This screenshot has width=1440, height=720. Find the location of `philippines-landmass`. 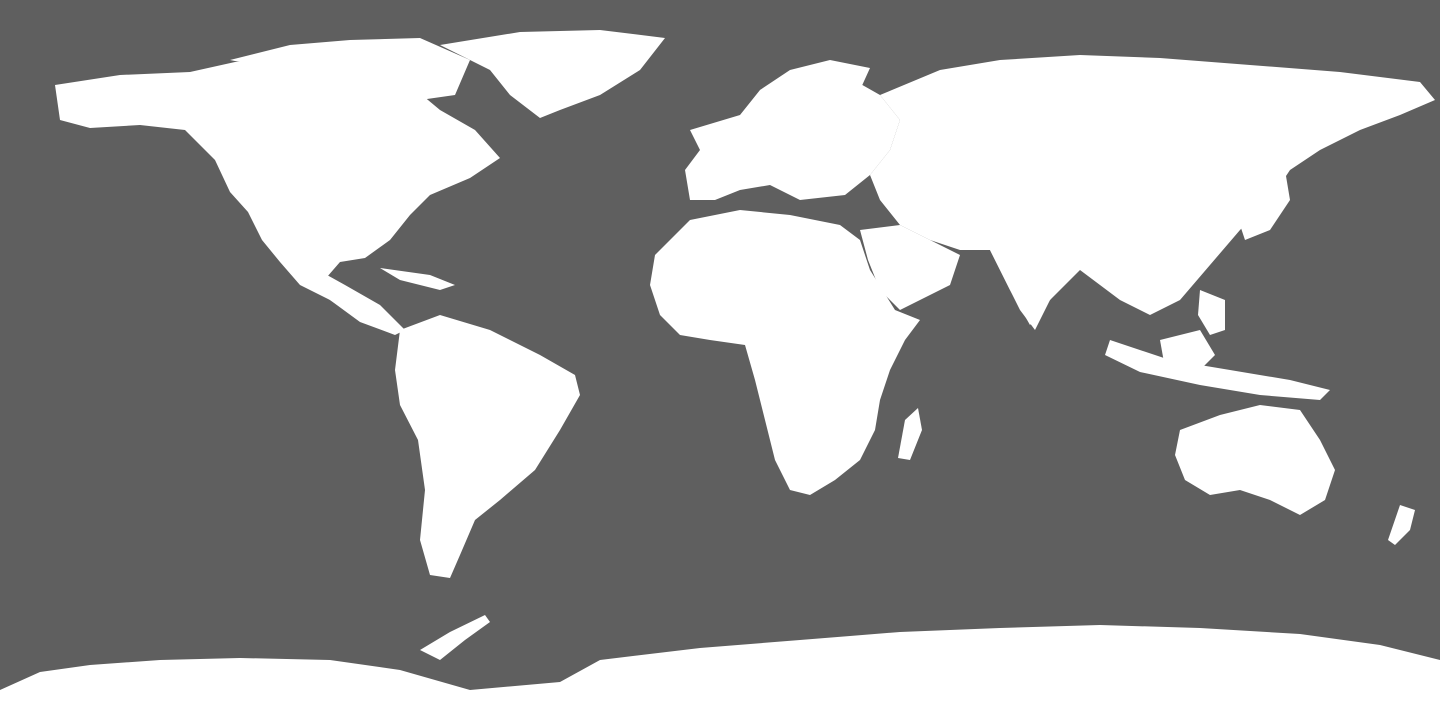

philippines-landmass is located at coordinates (1211, 312).